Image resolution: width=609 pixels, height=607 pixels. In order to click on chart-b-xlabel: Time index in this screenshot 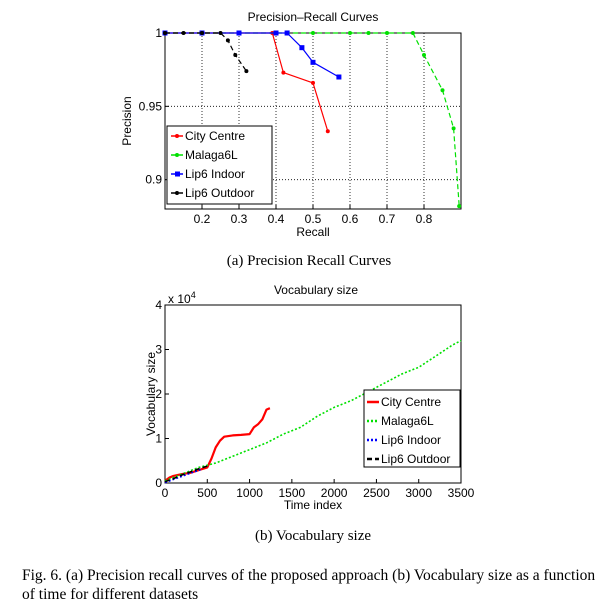, I will do `click(313, 505)`.